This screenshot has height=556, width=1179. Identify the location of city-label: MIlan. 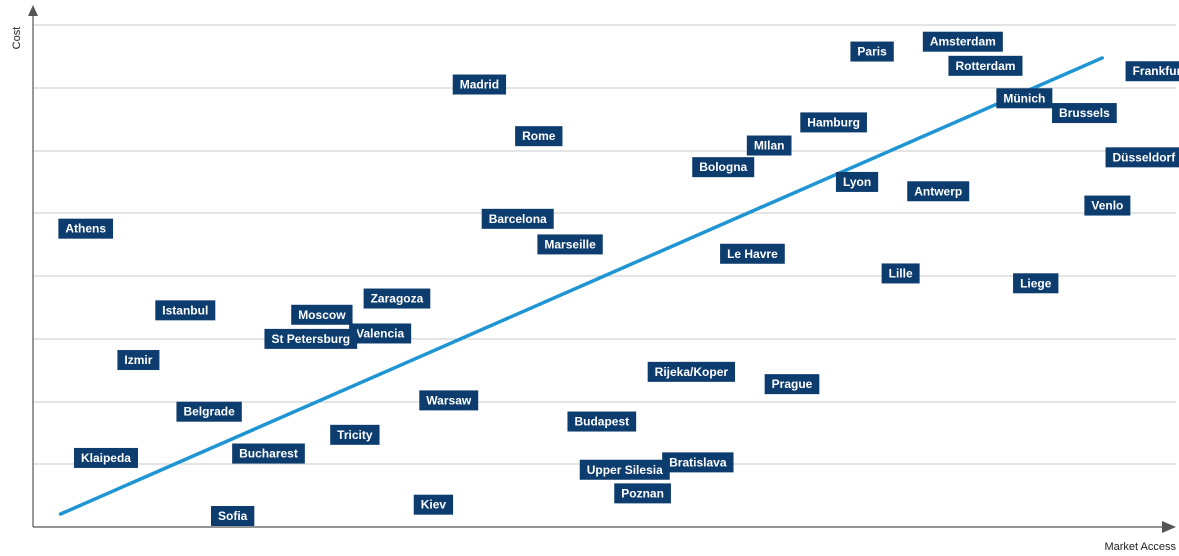
(769, 146).